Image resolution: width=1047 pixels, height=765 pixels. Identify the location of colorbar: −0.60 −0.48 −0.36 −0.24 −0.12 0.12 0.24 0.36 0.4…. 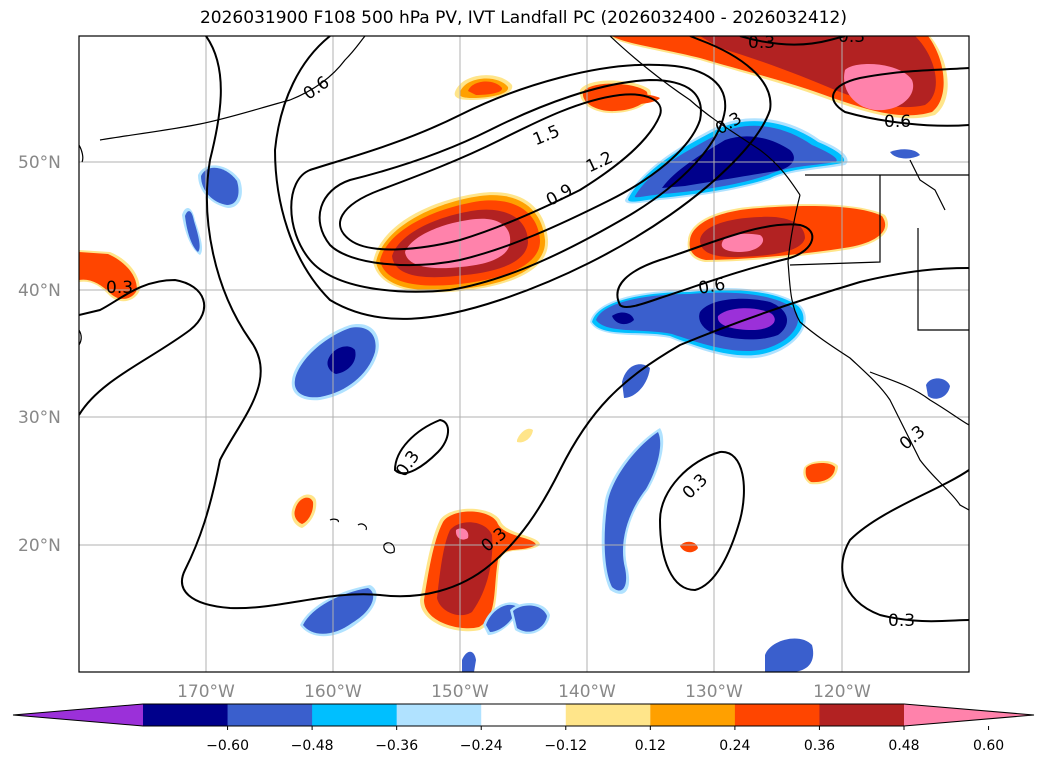
(523, 728).